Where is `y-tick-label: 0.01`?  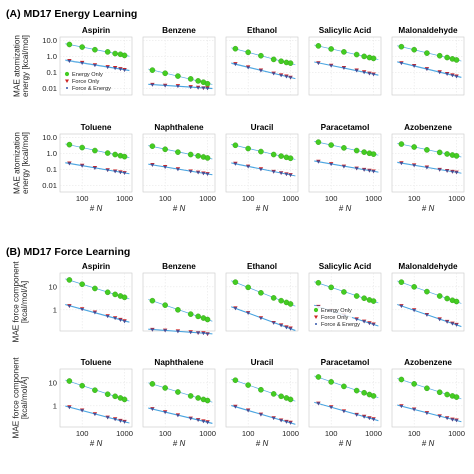
y-tick-label: 0.01 is located at coordinates (49, 88).